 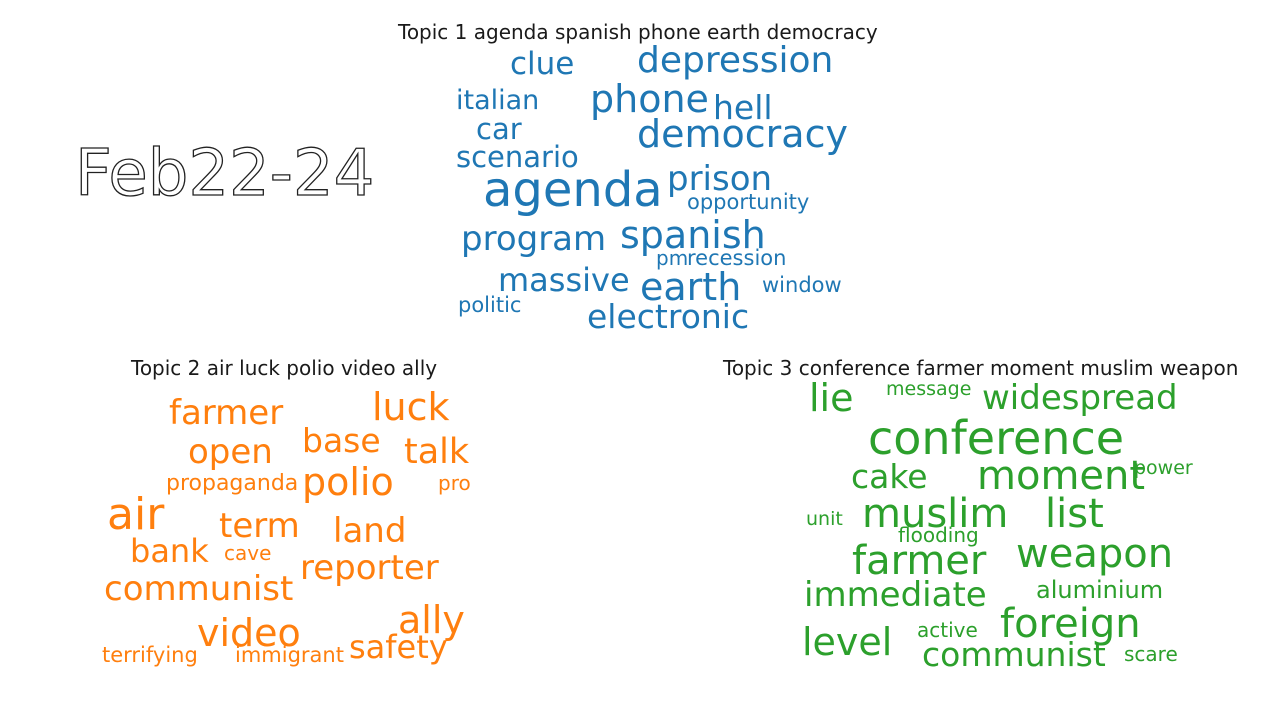 What do you see at coordinates (742, 134) in the screenshot?
I see `topic-1-word-democracy: democracy` at bounding box center [742, 134].